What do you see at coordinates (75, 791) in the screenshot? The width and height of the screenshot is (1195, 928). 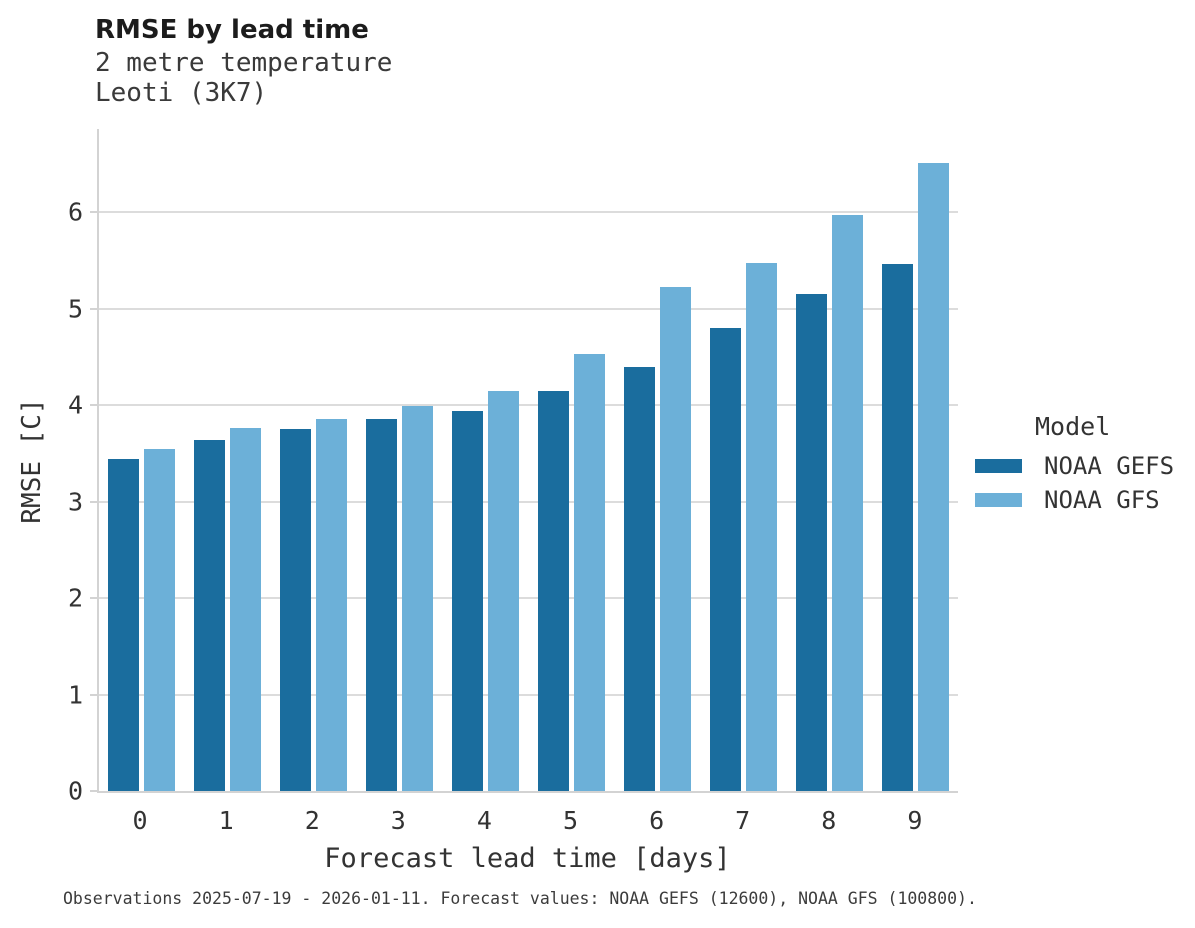 I see `y-tick-label-0: 0` at bounding box center [75, 791].